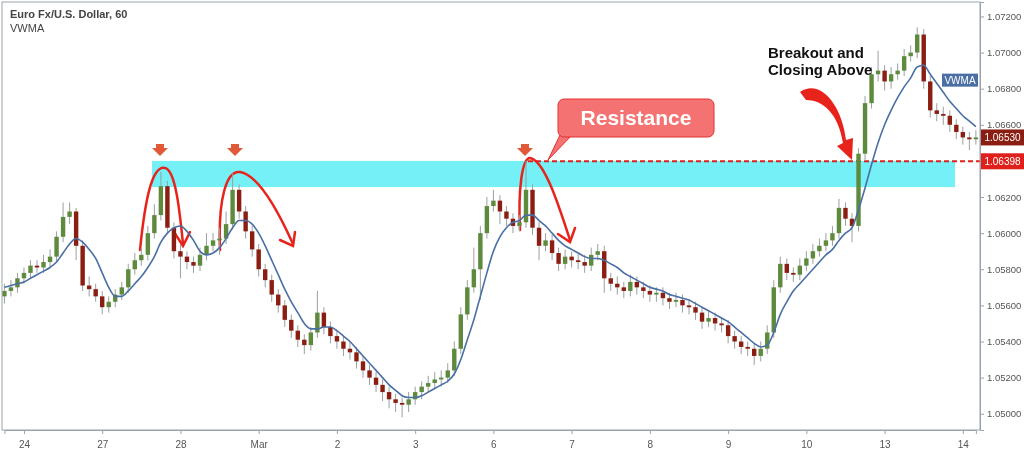  I want to click on y-tick-label: 1.05800, so click(1004, 269).